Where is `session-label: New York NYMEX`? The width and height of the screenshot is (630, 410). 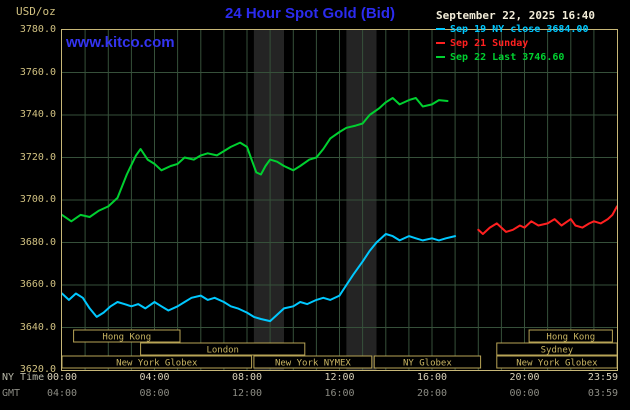
session-label: New York NYMEX is located at coordinates (313, 364).